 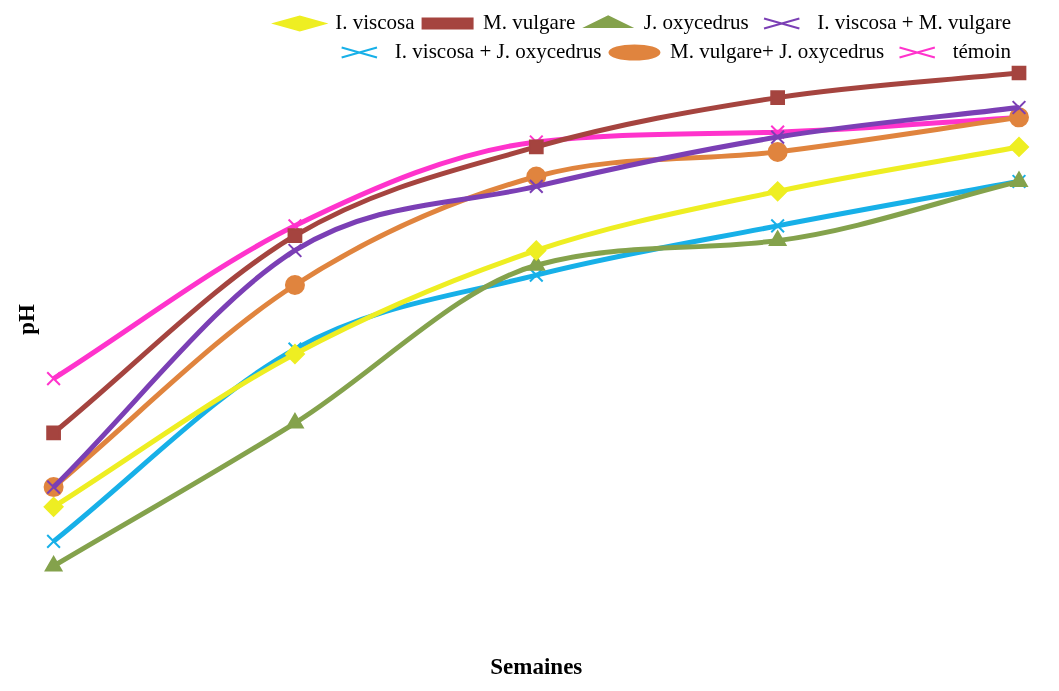 What do you see at coordinates (375, 22) in the screenshot?
I see `legend-label: I. viscosa` at bounding box center [375, 22].